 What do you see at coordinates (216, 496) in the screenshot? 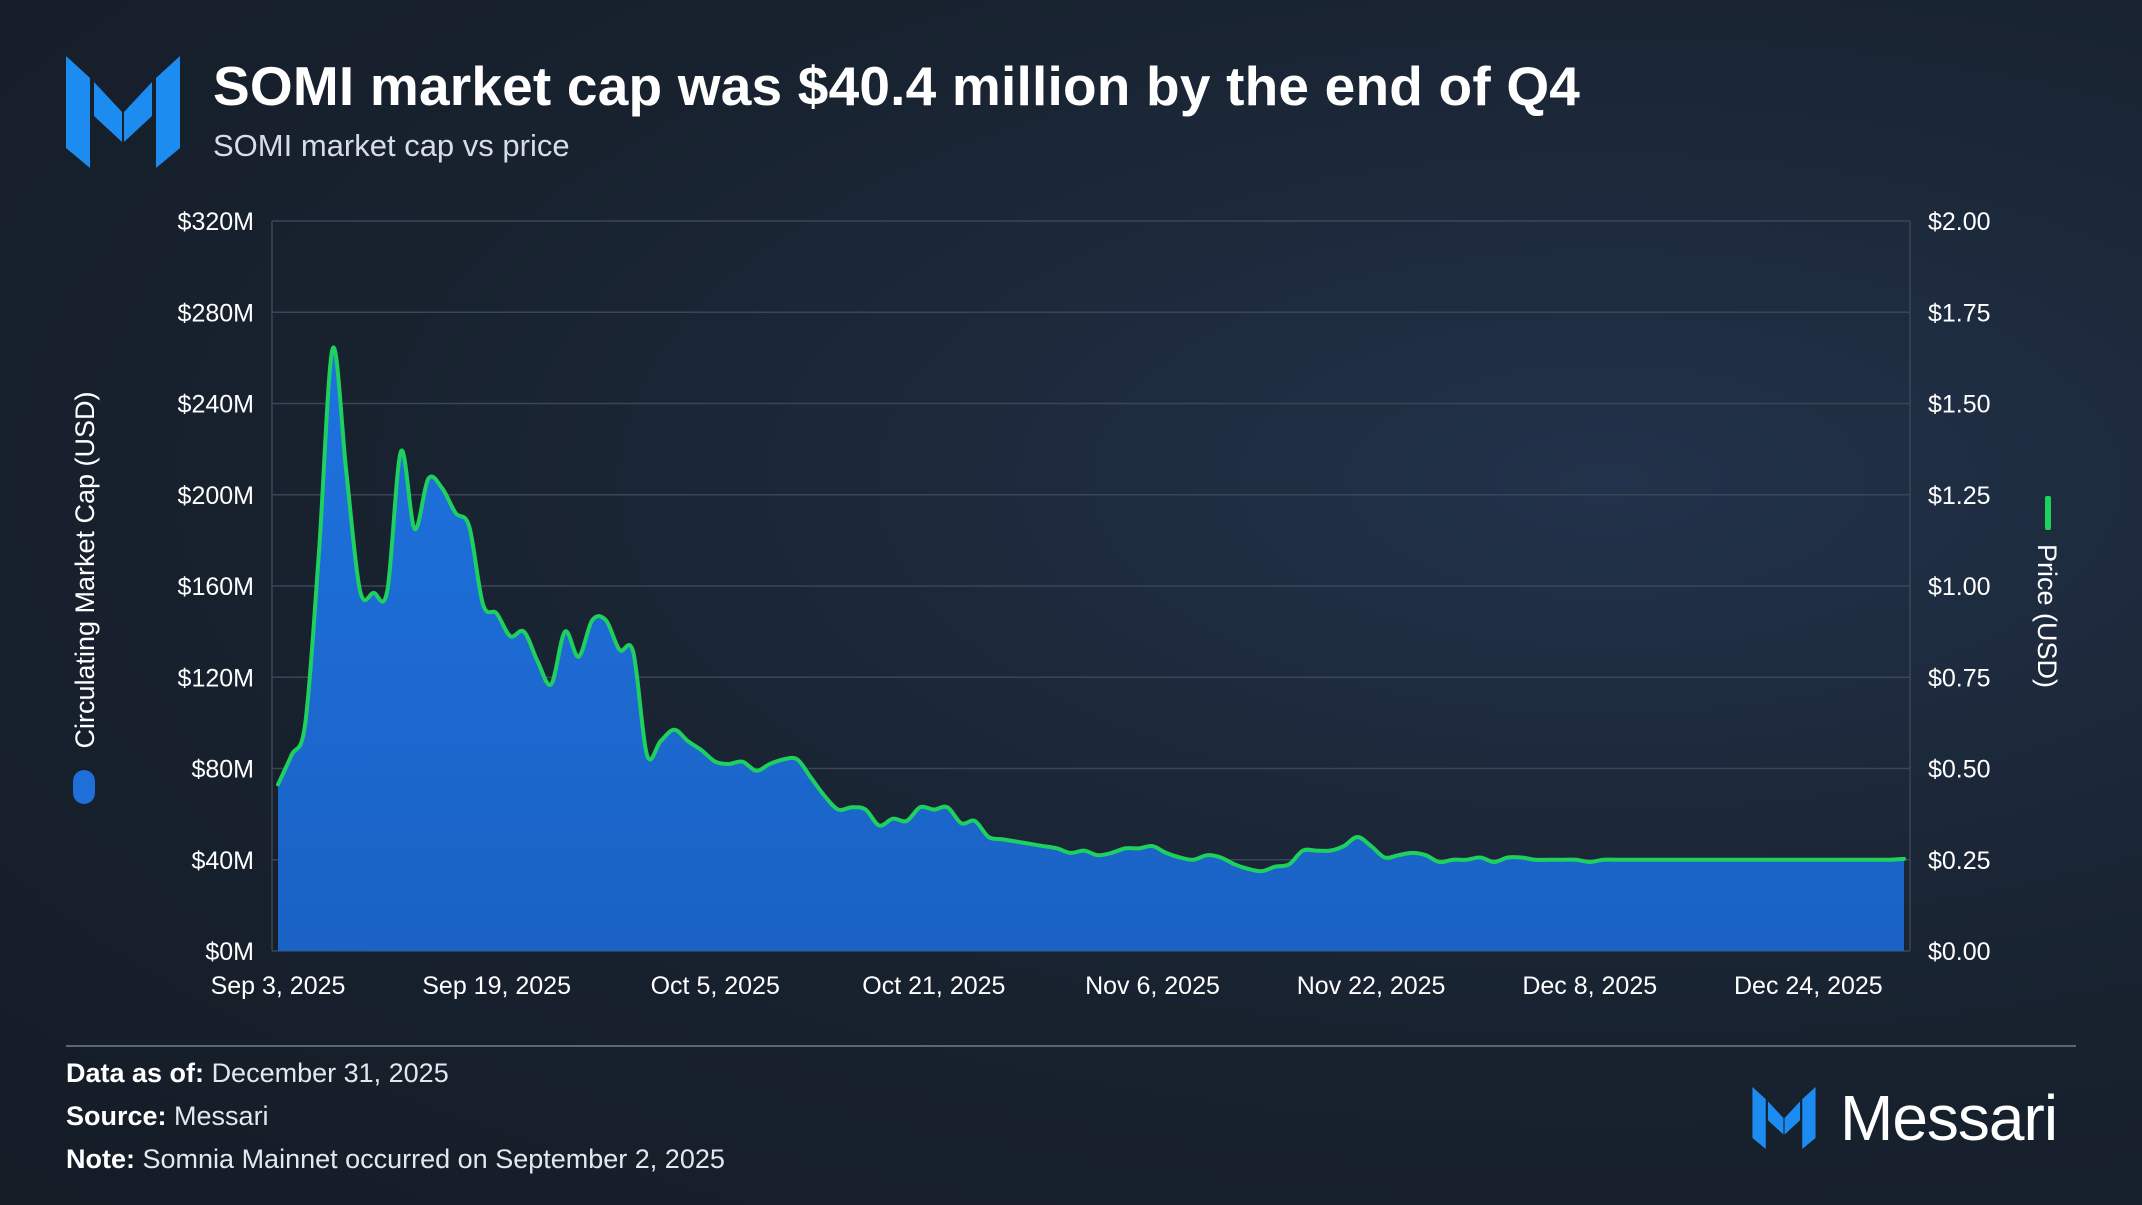
I see `left-tick-label: $200M` at bounding box center [216, 496].